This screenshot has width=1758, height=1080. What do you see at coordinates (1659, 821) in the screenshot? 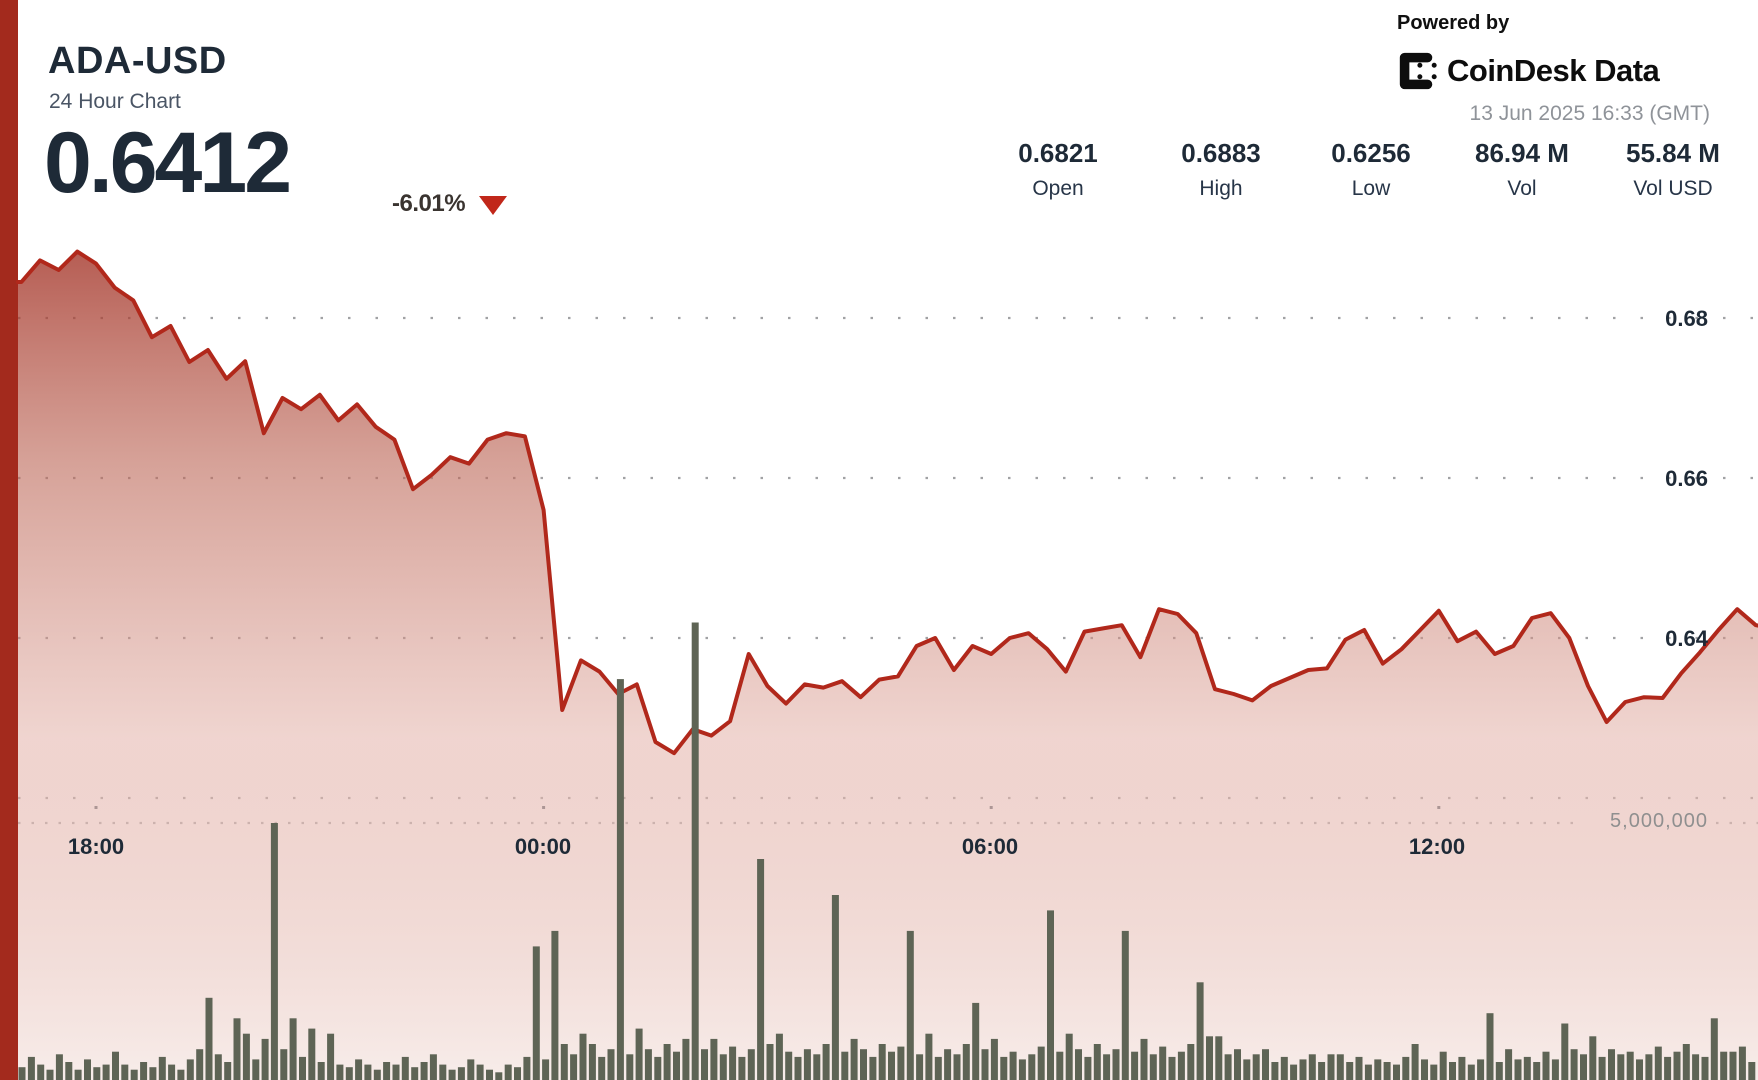
I see `volume-gridline-label: 5,000,000` at bounding box center [1659, 821].